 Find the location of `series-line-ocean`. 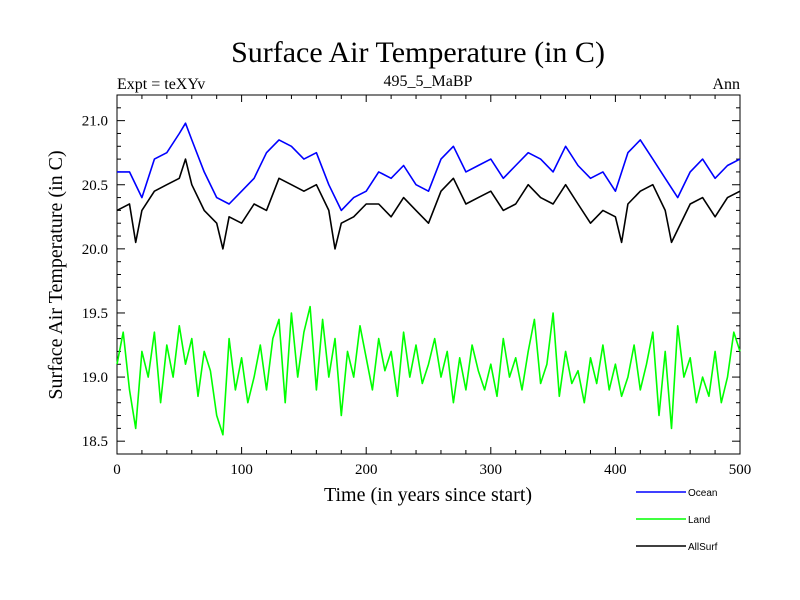

series-line-ocean is located at coordinates (429, 167).